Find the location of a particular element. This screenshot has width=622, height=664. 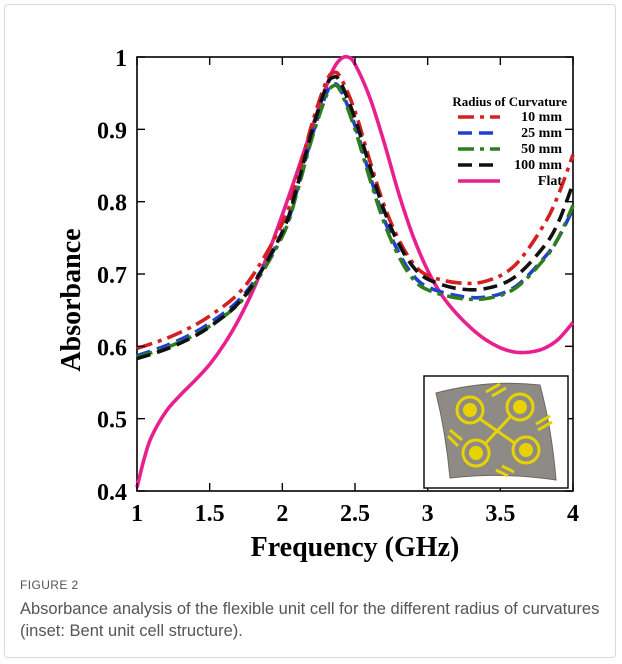

x-tick-label: 3 is located at coordinates (428, 514).